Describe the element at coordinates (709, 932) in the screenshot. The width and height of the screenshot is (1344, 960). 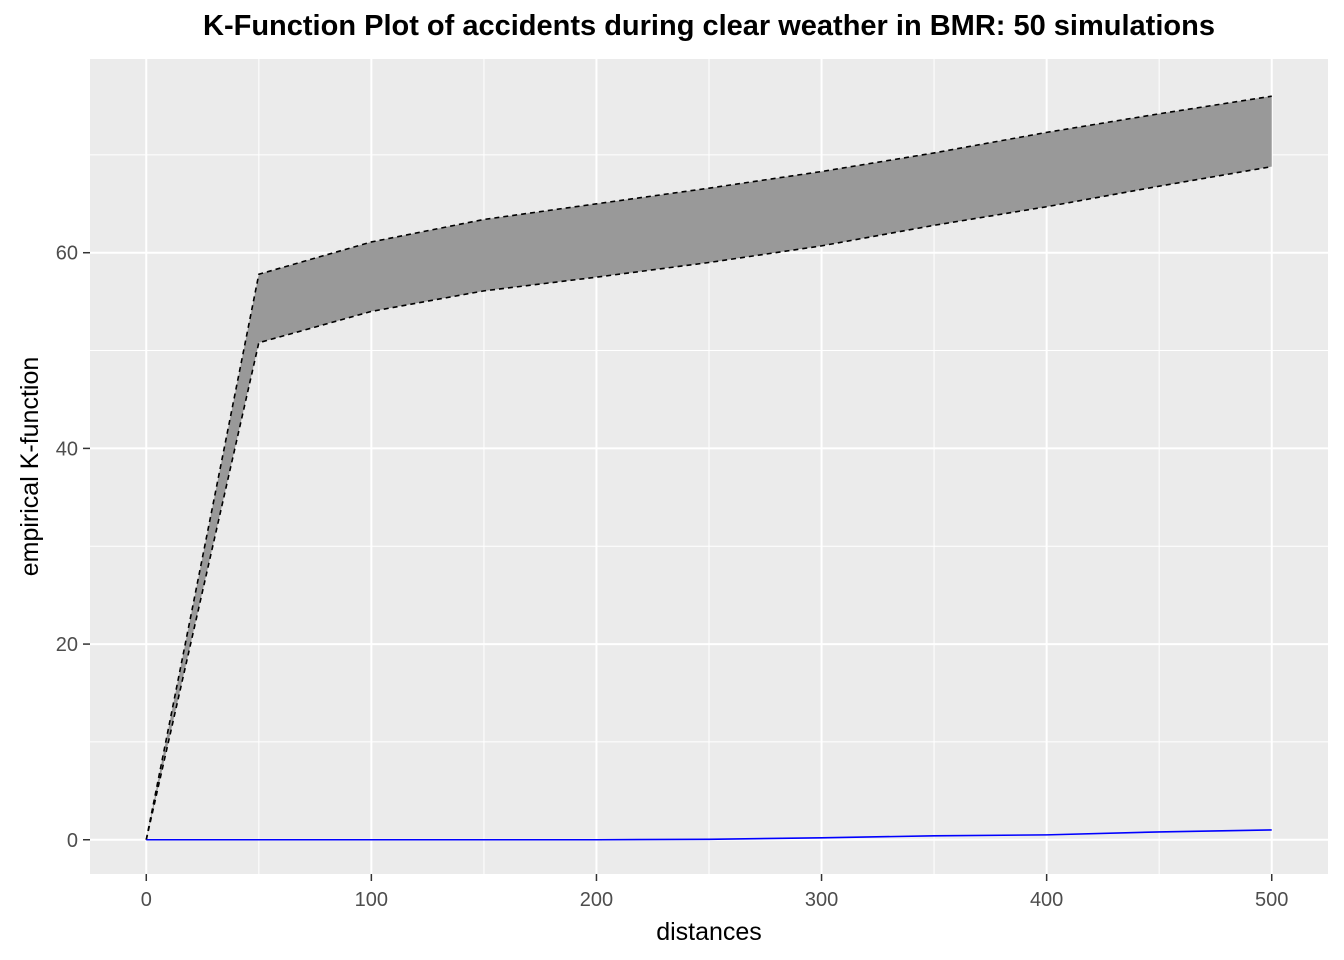
I see `x-axis-title: distances` at that location.